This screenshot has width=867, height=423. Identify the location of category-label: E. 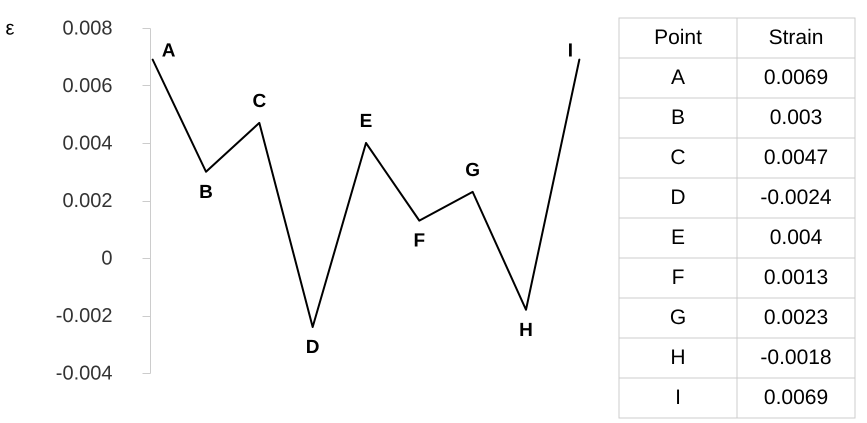
(678, 237).